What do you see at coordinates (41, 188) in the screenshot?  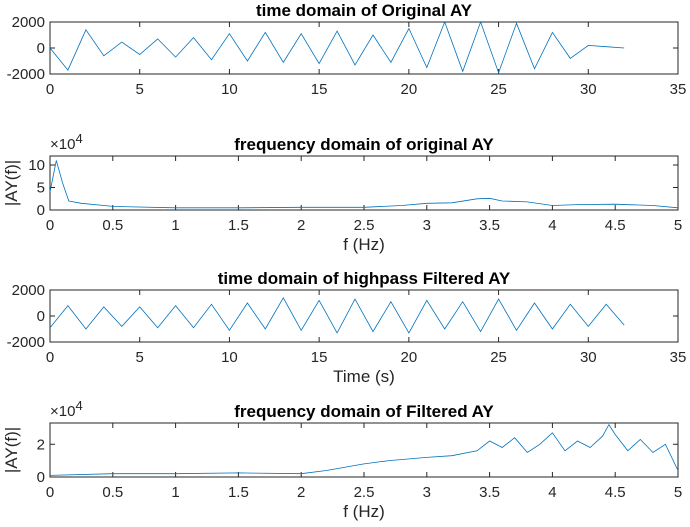 I see `y-tick-label: 5` at bounding box center [41, 188].